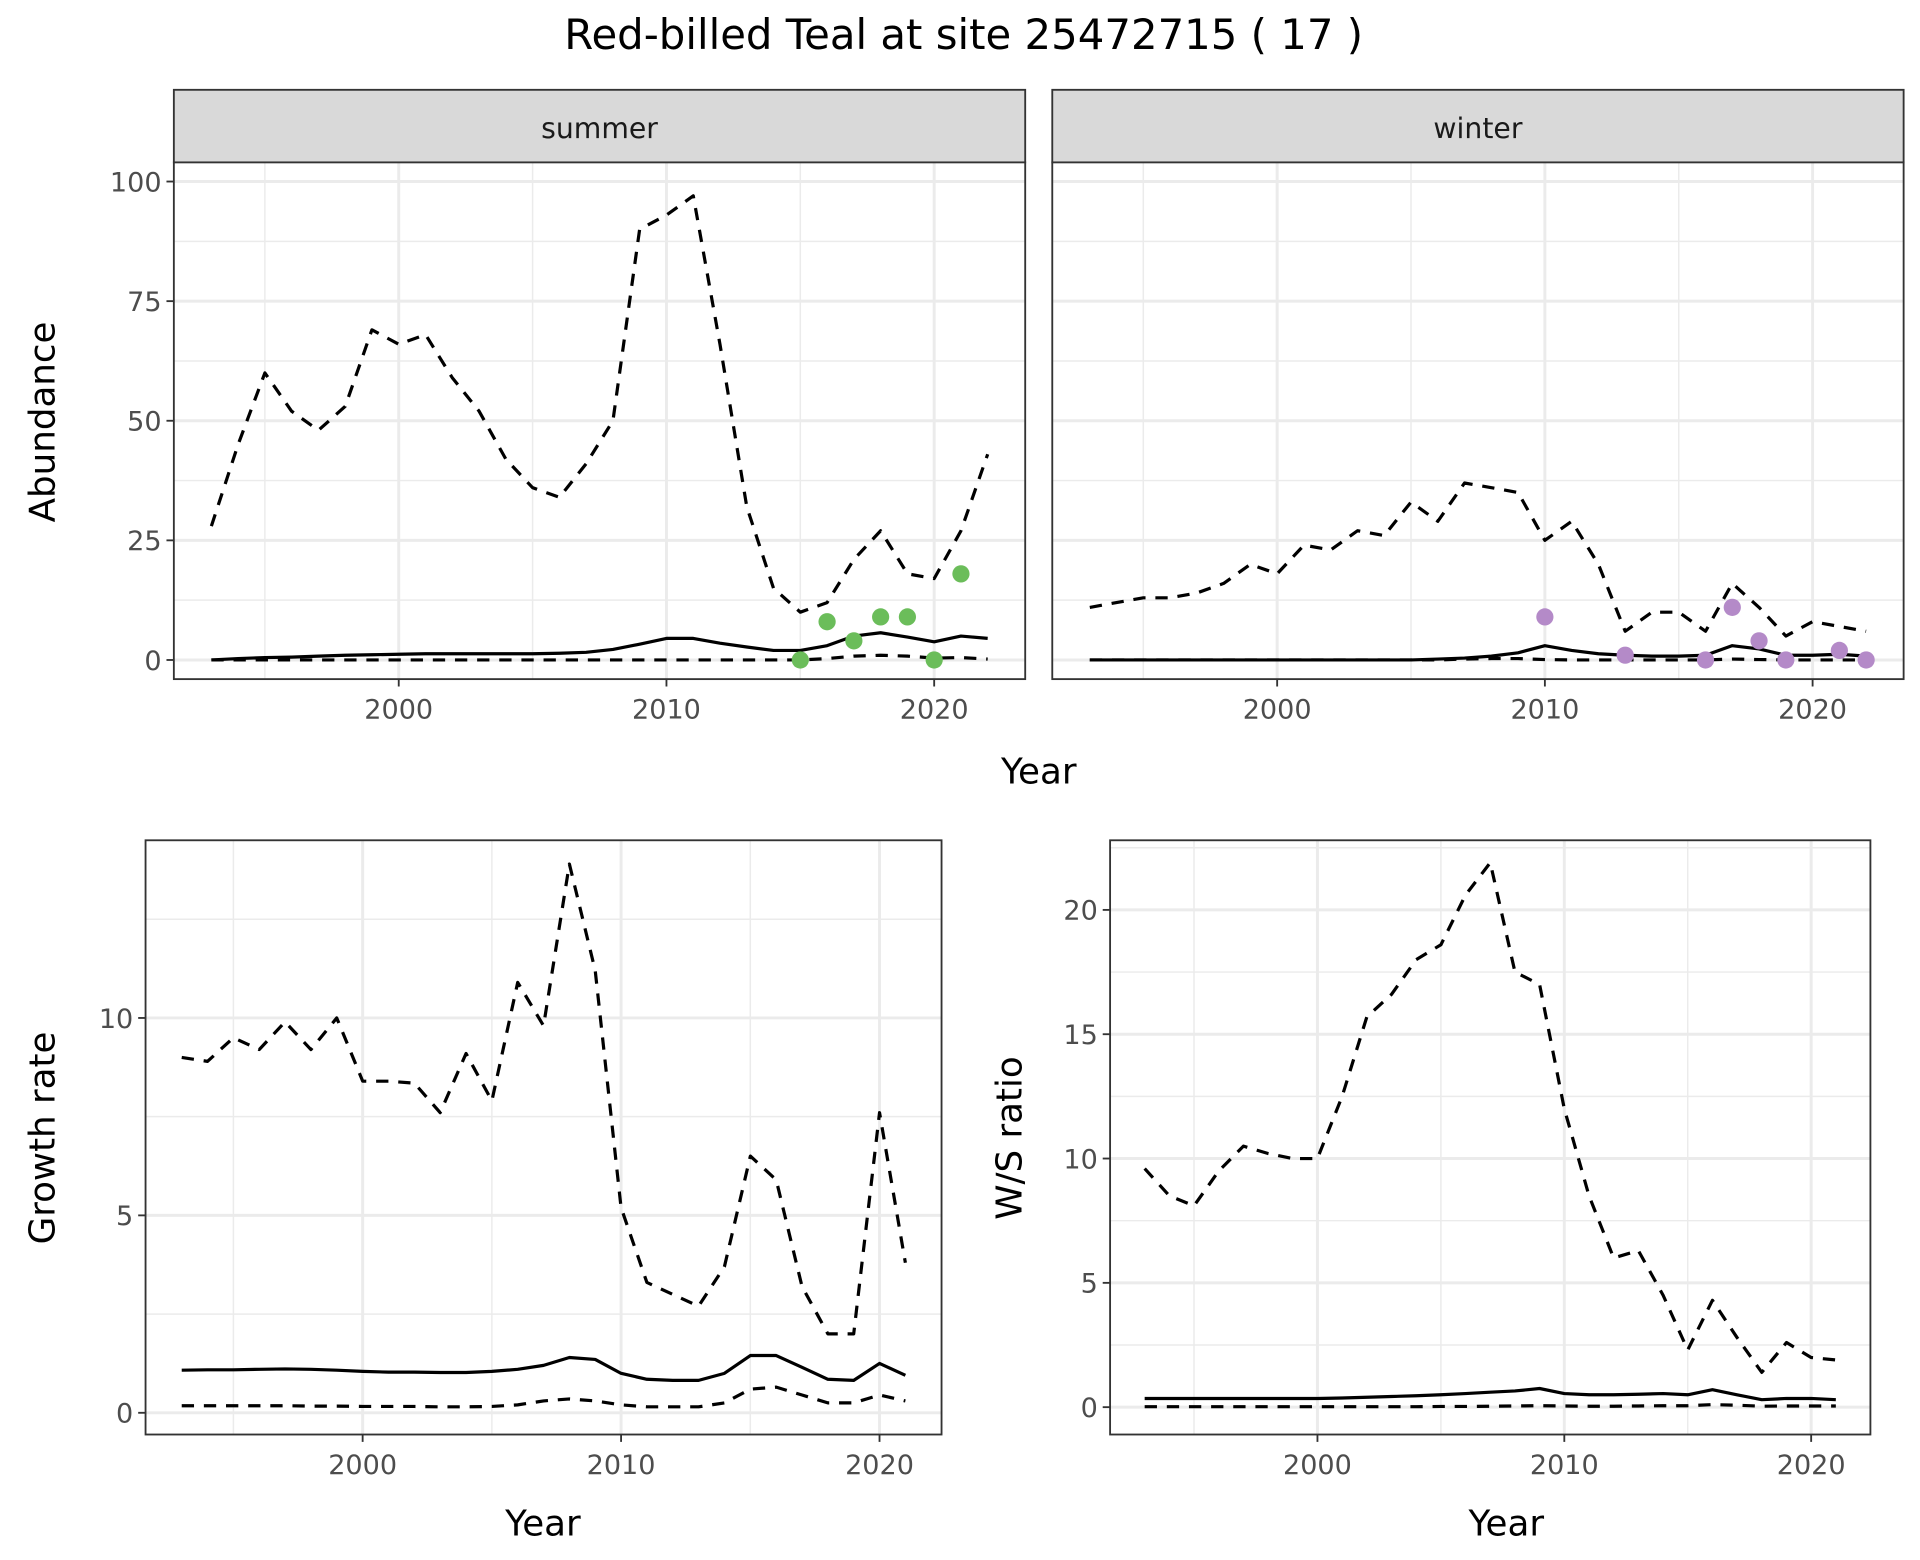 This screenshot has height=1560, width=1920. What do you see at coordinates (136, 182) in the screenshot?
I see `y-tick-label: 100` at bounding box center [136, 182].